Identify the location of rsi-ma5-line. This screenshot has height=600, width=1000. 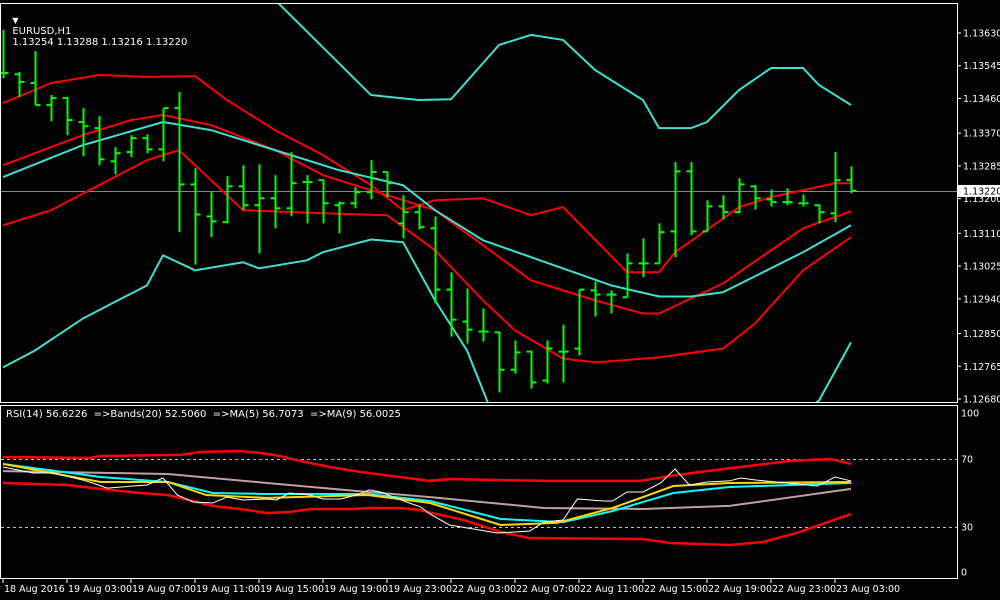
(427, 494).